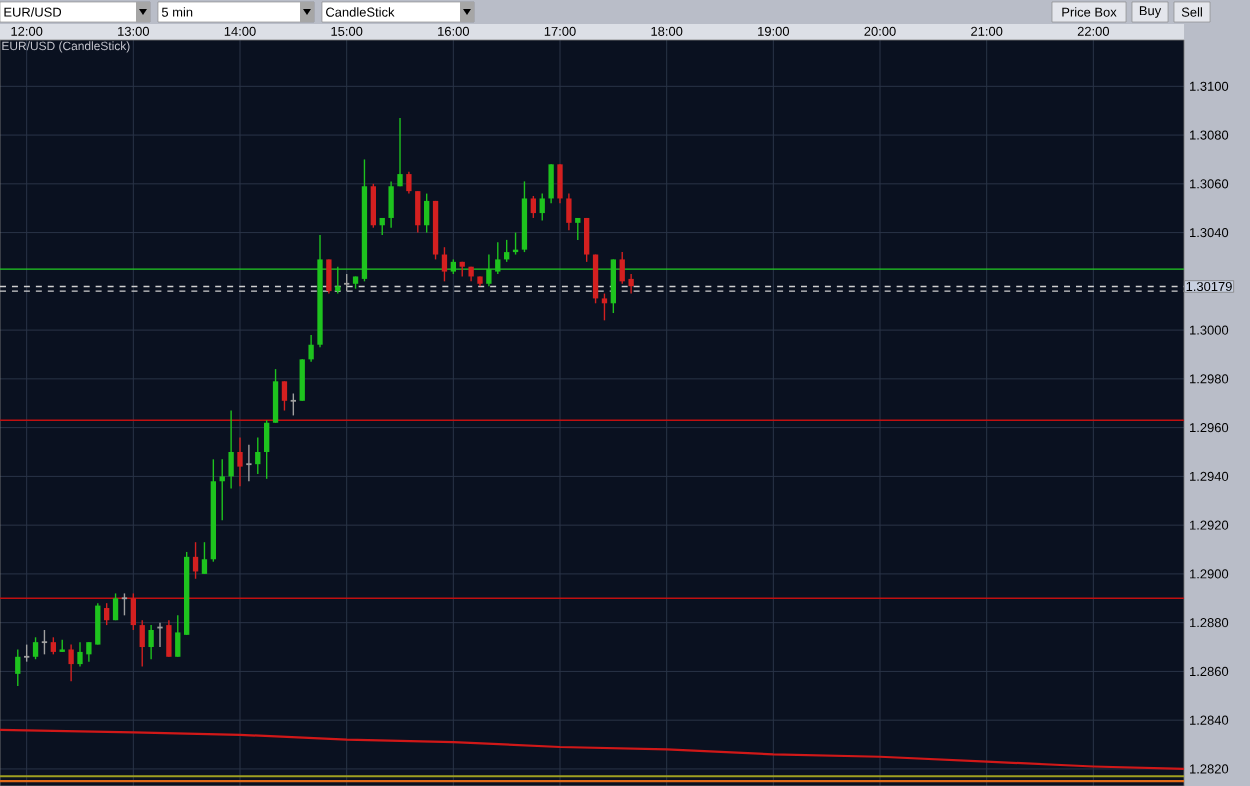  What do you see at coordinates (593, 749) in the screenshot?
I see `line-series` at bounding box center [593, 749].